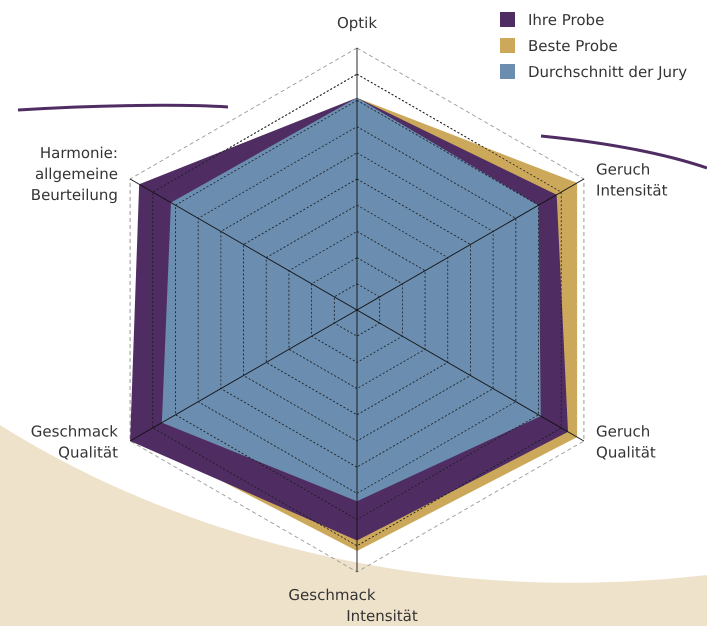 This screenshot has width=707, height=626. What do you see at coordinates (608, 72) in the screenshot?
I see `legend-label: Durchschnitt der Jury` at bounding box center [608, 72].